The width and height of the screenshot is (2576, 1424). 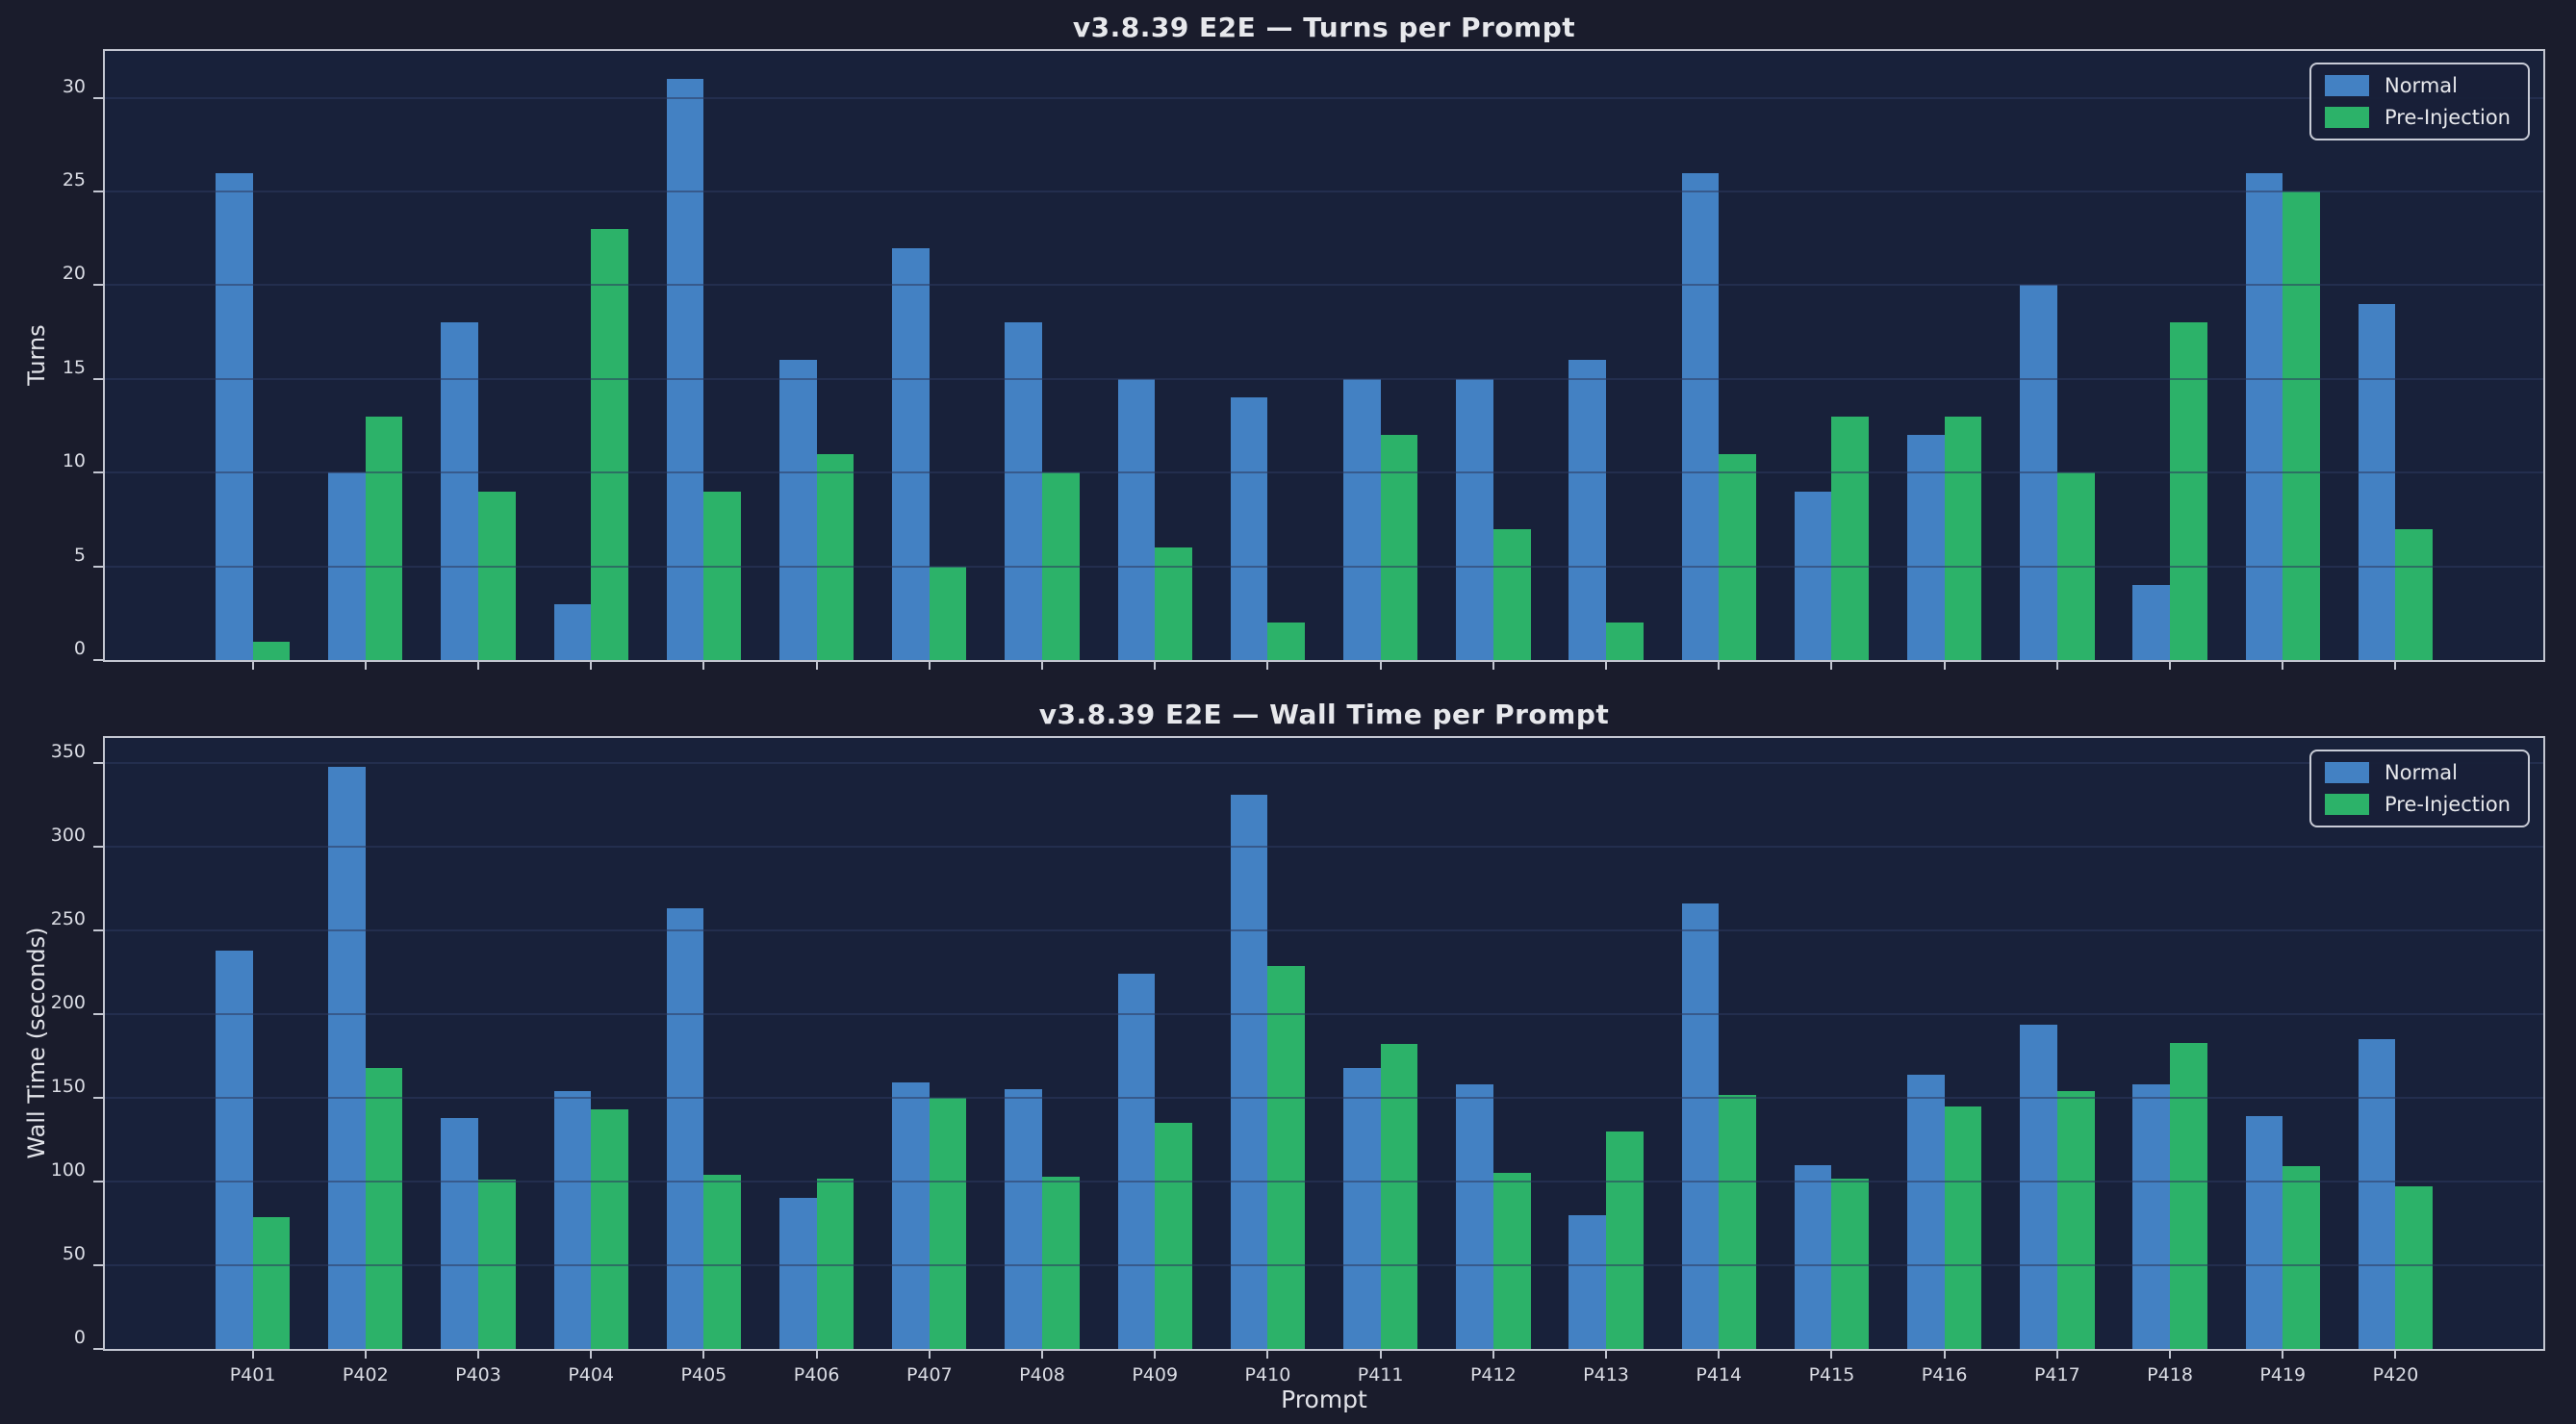 What do you see at coordinates (1925, 548) in the screenshot?
I see `bar-normal-p416` at bounding box center [1925, 548].